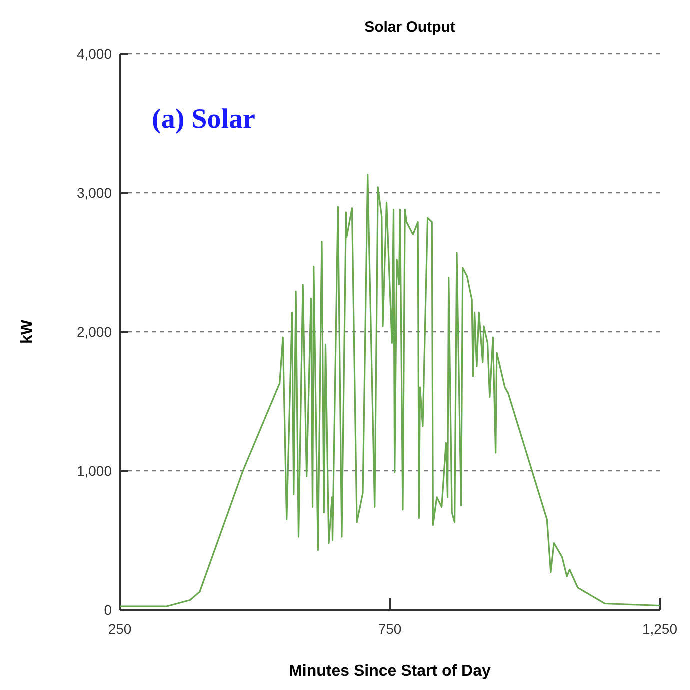 This screenshot has width=690, height=690. I want to click on x-tick-label: 1,250, so click(660, 629).